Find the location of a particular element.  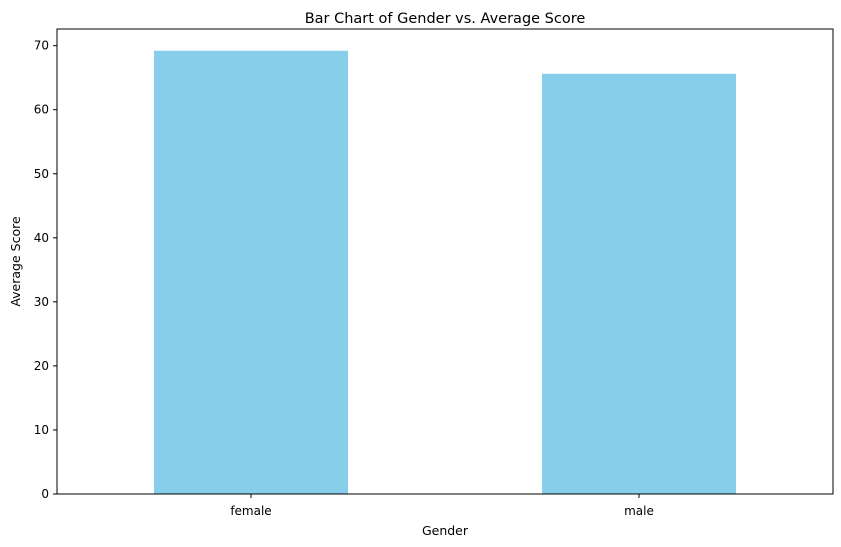

x-tick-label: male is located at coordinates (639, 511).